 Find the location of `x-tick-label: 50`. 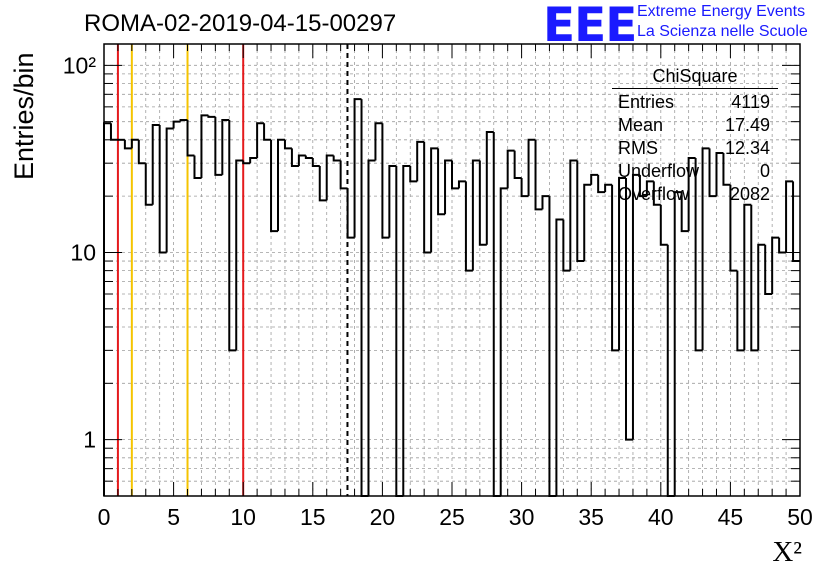

x-tick-label: 50 is located at coordinates (800, 517).